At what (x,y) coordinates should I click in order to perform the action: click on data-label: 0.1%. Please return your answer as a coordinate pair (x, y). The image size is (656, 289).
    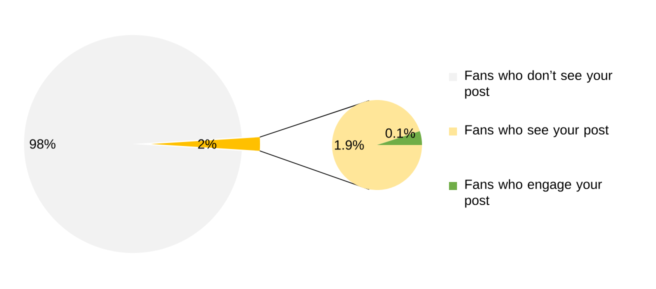
    Looking at the image, I should click on (400, 133).